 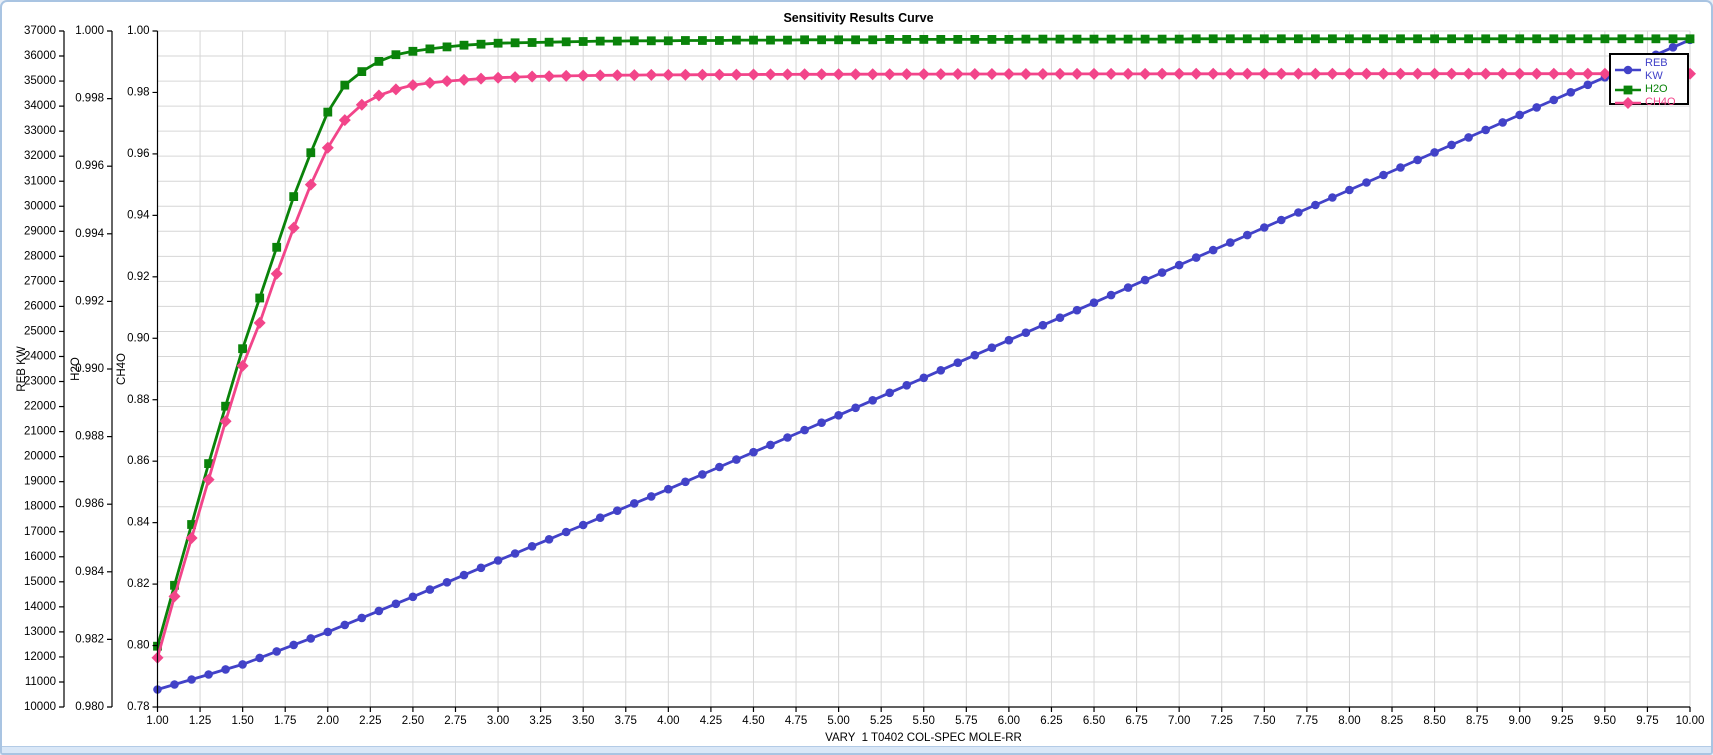 I want to click on svg-text: 0.992, so click(x=89, y=301).